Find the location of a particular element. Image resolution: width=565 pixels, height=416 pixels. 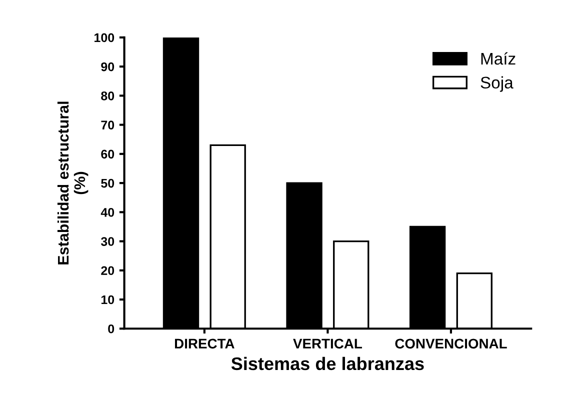

y-tick-label: 50 is located at coordinates (107, 183).